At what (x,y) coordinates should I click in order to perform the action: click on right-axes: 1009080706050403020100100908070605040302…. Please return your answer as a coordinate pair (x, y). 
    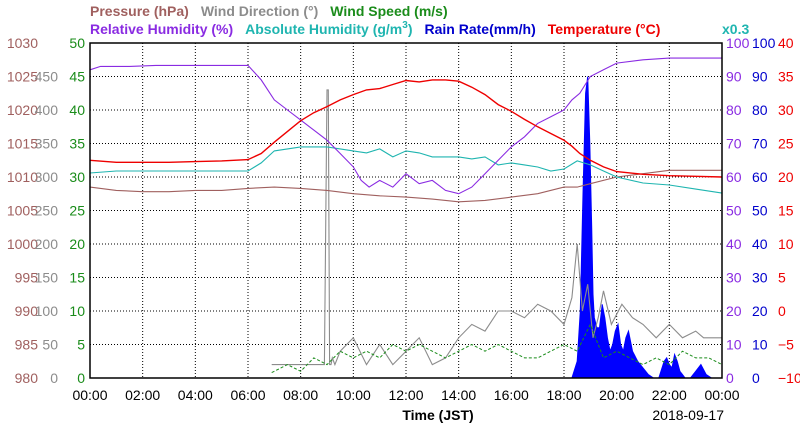
    Looking at the image, I should click on (763, 210).